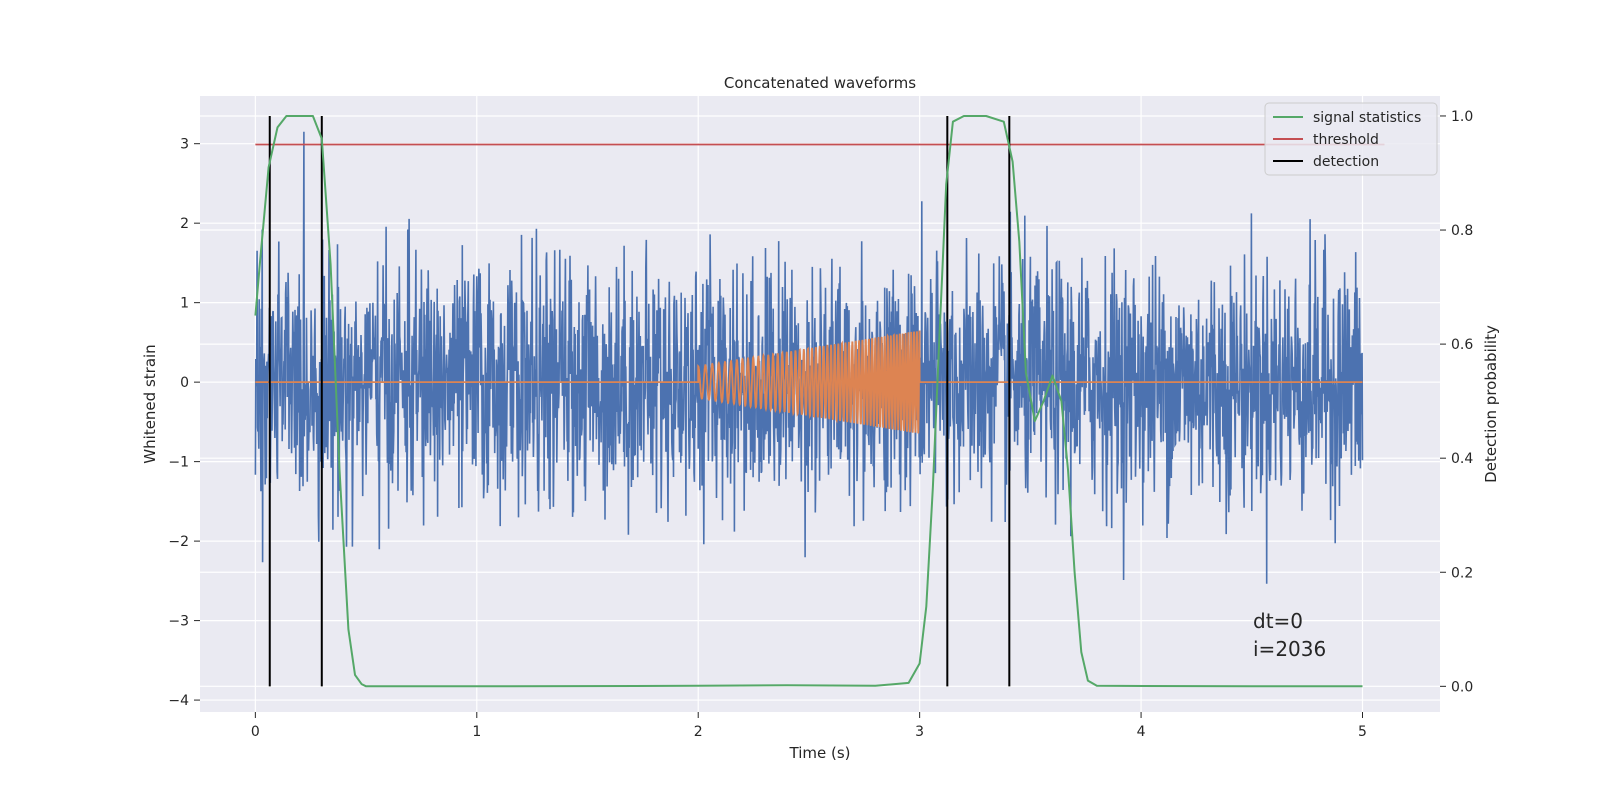 This screenshot has width=1600, height=800. Describe the element at coordinates (1346, 140) in the screenshot. I see `legend-label-1: threshold` at that location.